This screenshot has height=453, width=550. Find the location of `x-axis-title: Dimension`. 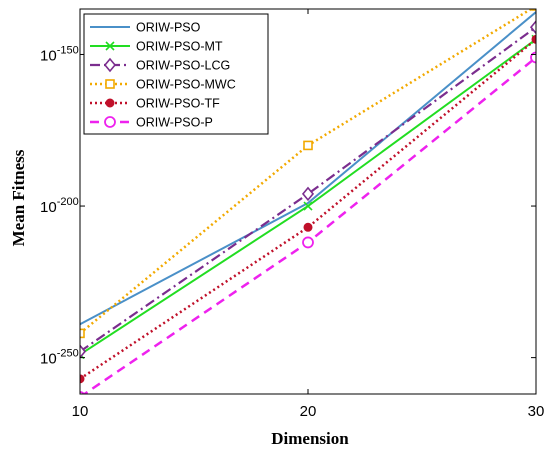

x-axis-title: Dimension is located at coordinates (310, 438).